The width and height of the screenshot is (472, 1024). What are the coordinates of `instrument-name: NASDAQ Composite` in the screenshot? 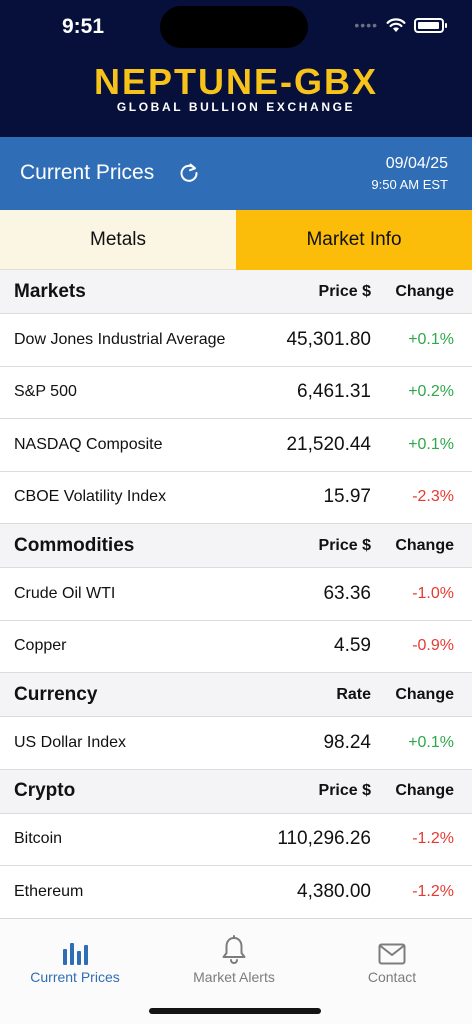 It's located at (88, 444).